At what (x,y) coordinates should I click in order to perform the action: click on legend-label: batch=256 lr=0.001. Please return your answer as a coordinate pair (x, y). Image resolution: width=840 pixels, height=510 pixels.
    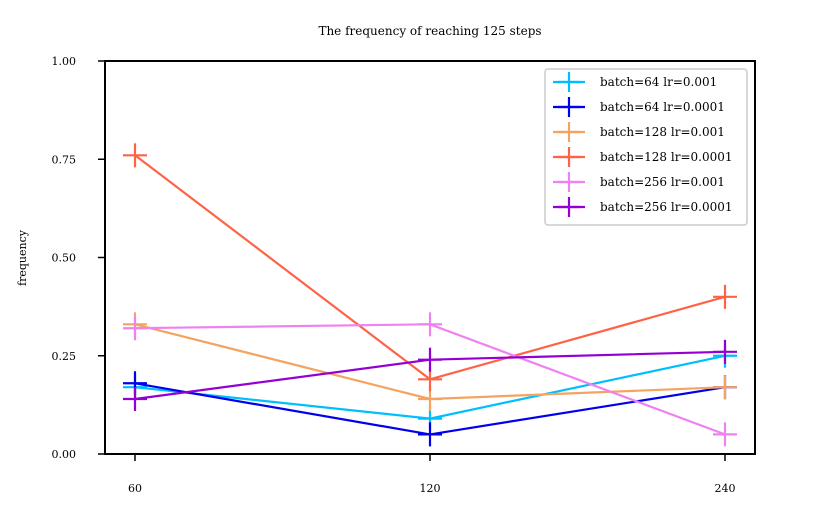
    Looking at the image, I should click on (662, 182).